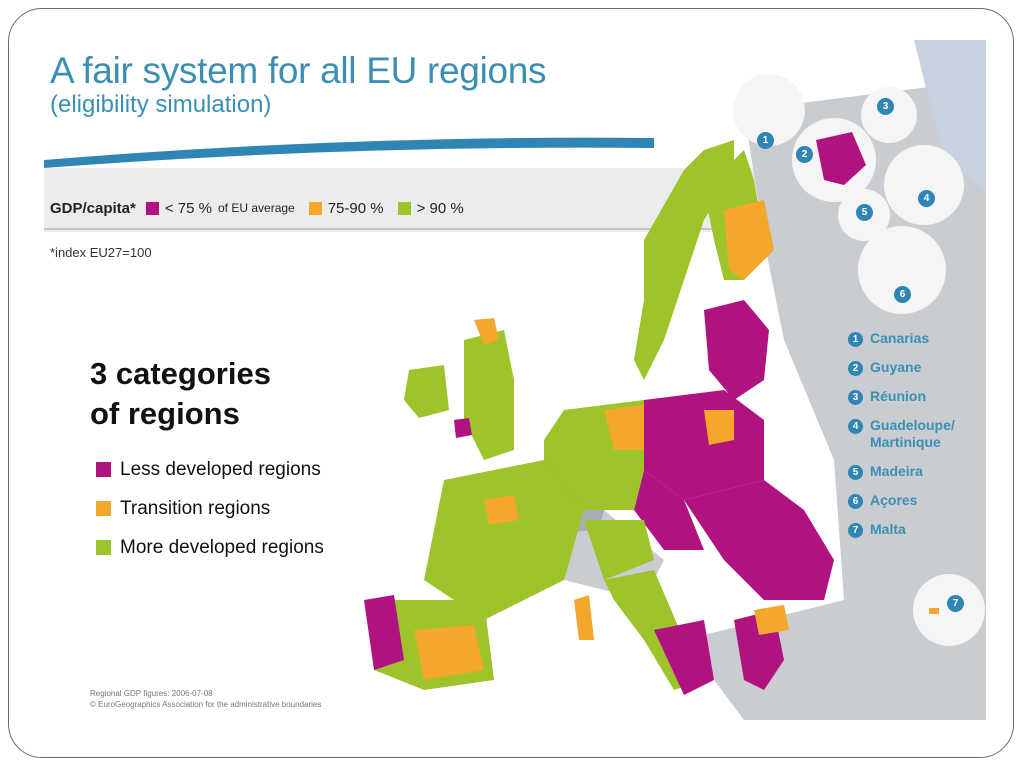 The width and height of the screenshot is (1024, 768). What do you see at coordinates (298, 70) in the screenshot?
I see `slide-title: A fair system for all EU regions` at bounding box center [298, 70].